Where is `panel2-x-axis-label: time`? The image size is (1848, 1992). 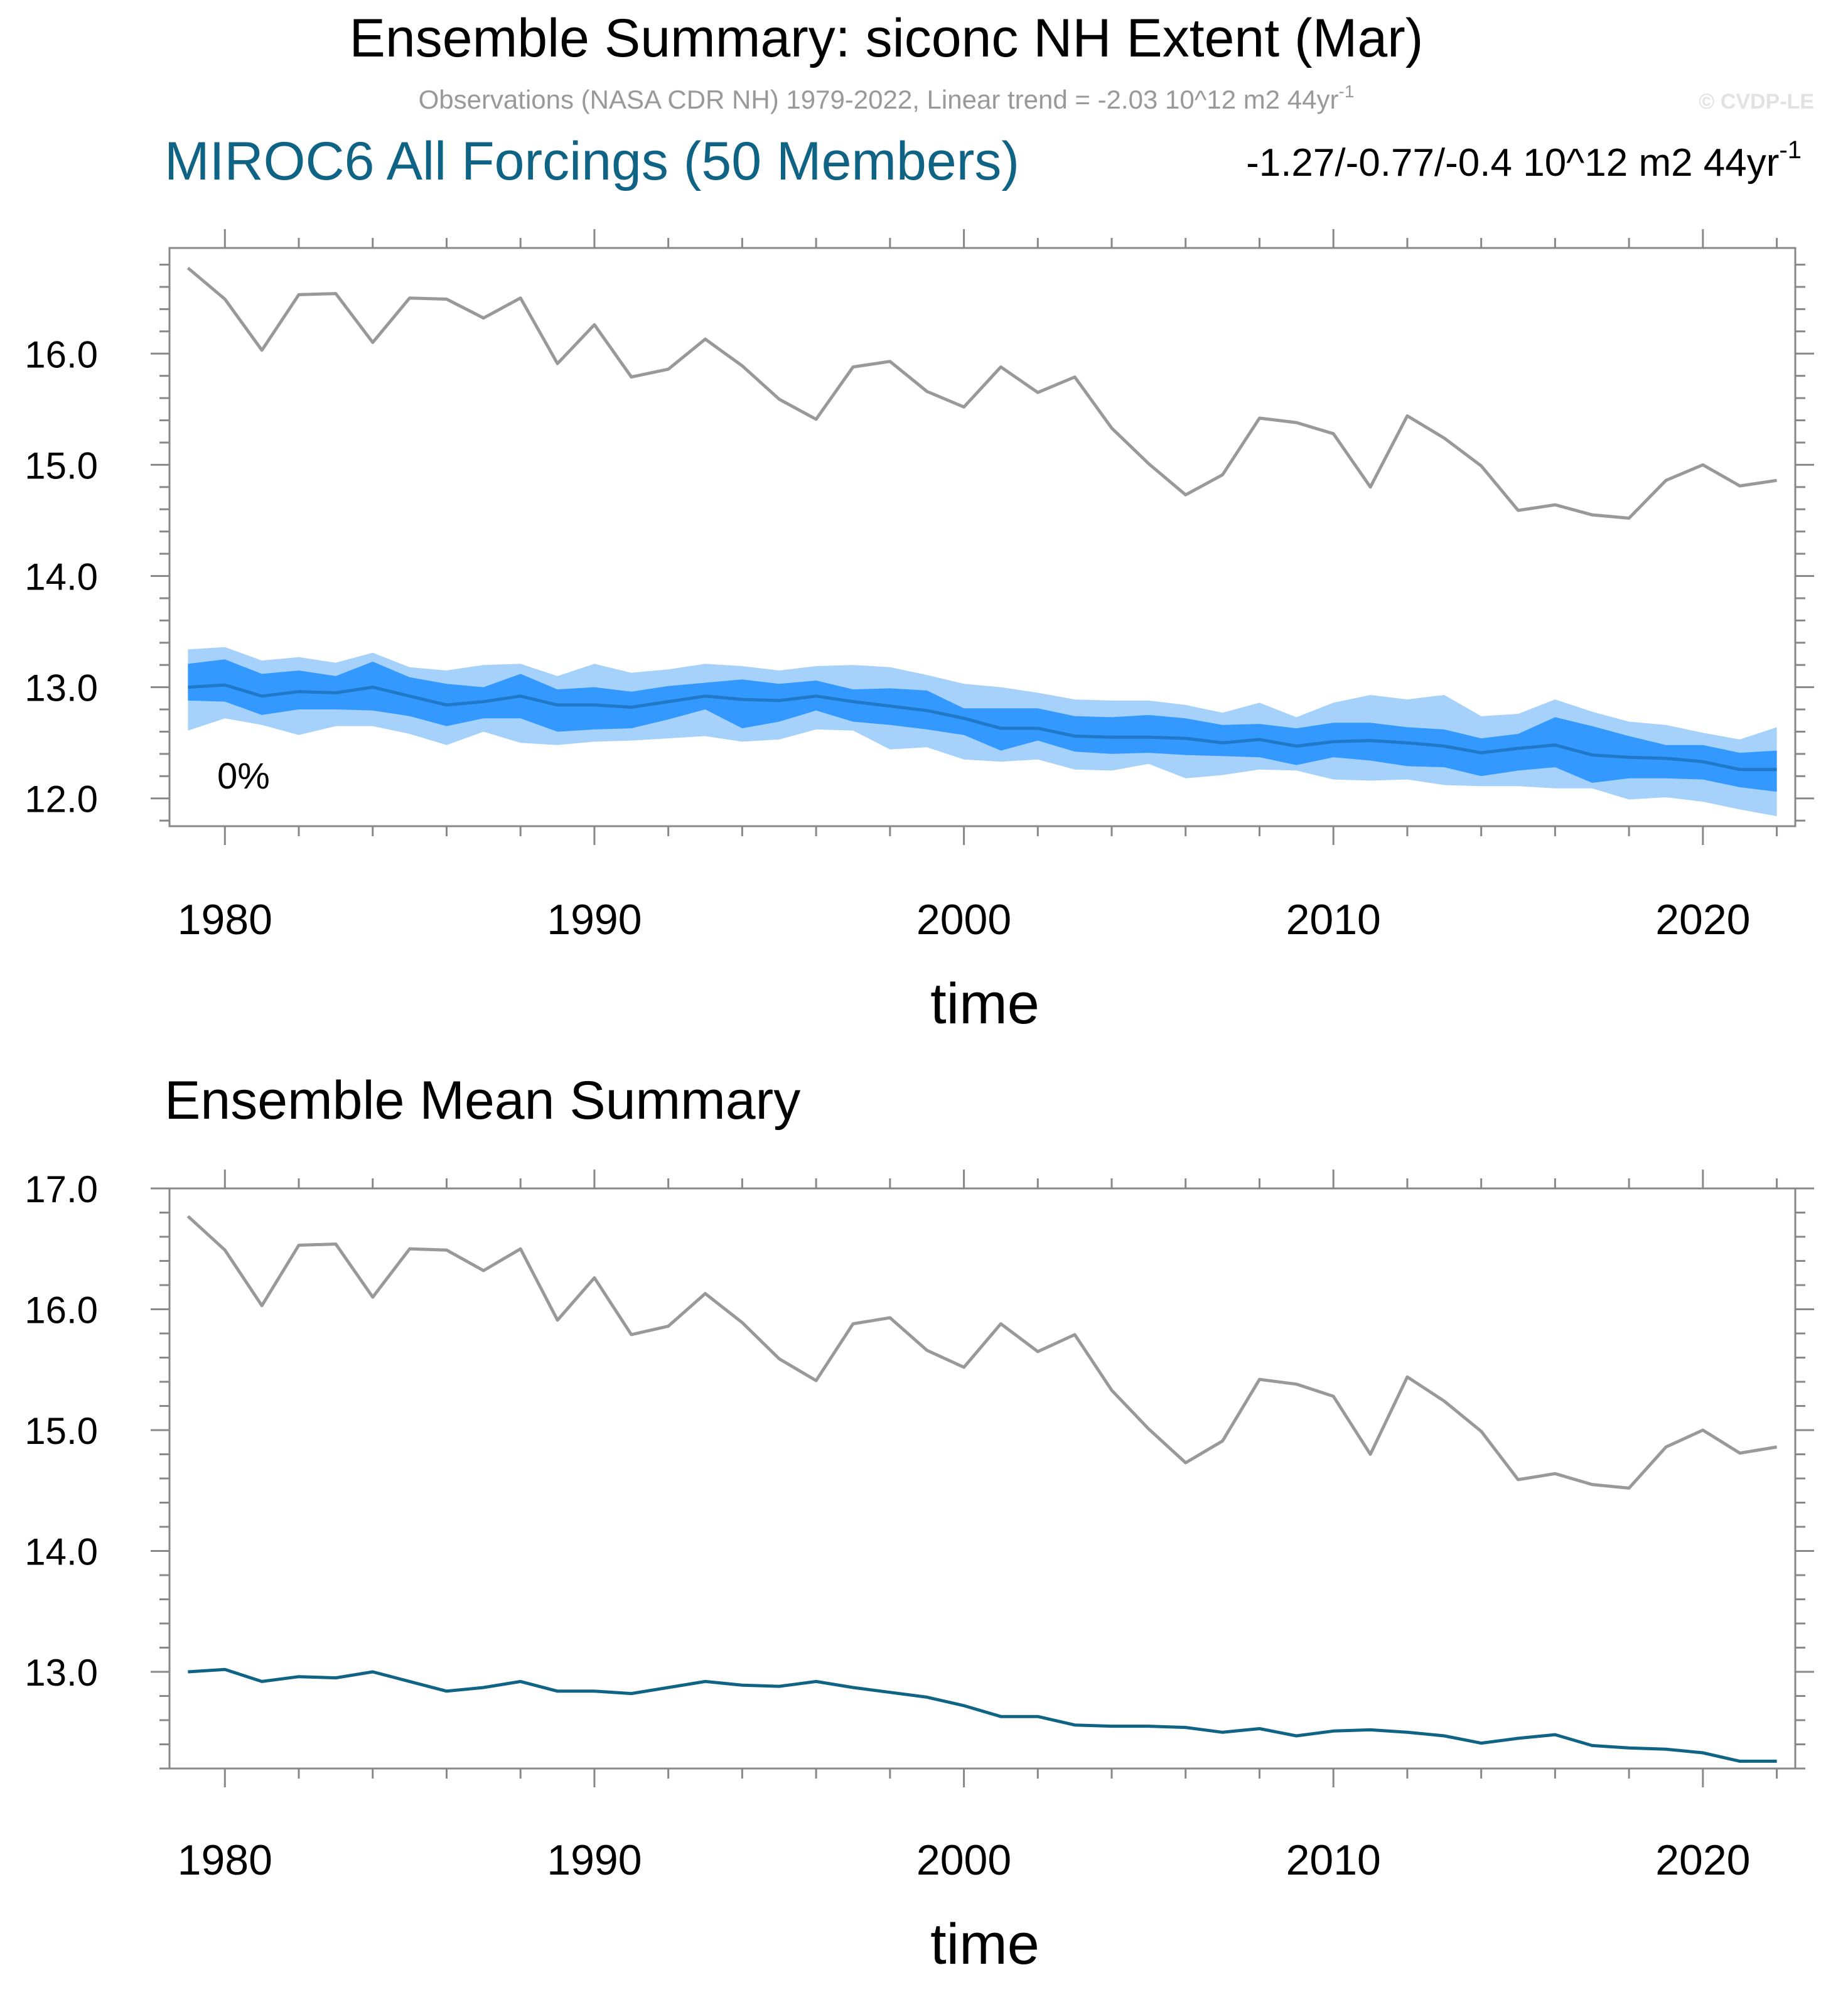
panel2-x-axis-label: time is located at coordinates (985, 1944).